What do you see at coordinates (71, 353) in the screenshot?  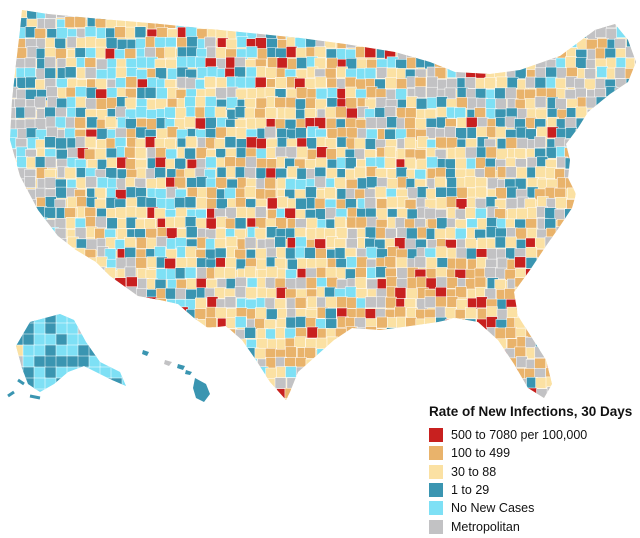 I see `alaska` at bounding box center [71, 353].